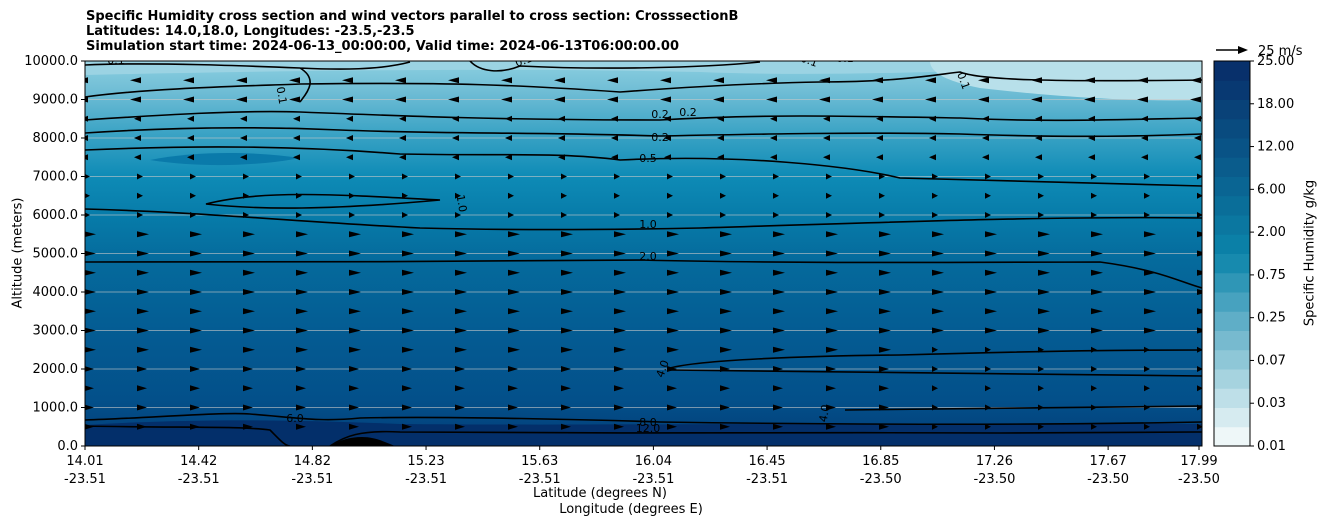 This screenshot has height=526, width=1326. What do you see at coordinates (225, 159) in the screenshot?
I see `field-band-moist-pocket` at bounding box center [225, 159].